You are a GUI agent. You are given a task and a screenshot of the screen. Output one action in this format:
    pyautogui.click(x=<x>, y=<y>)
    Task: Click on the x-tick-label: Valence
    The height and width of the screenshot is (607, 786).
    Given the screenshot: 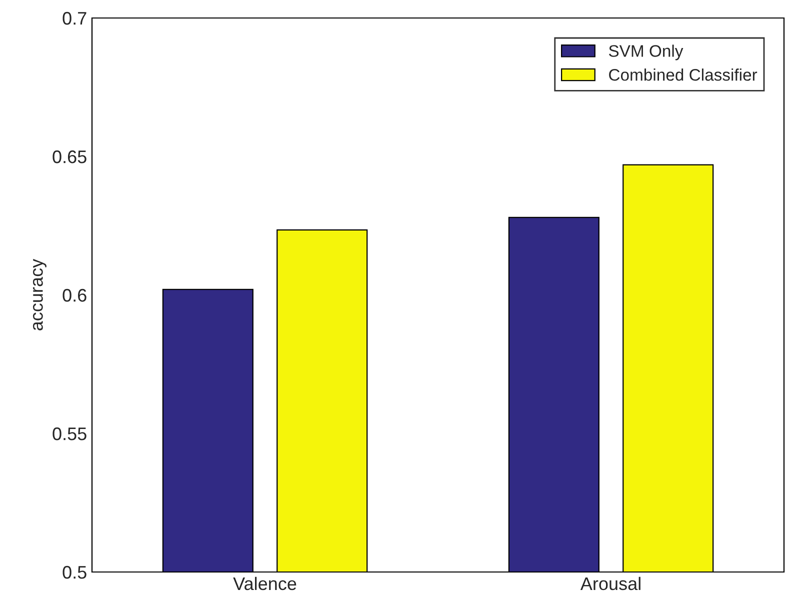 What is the action you would take?
    pyautogui.click(x=264, y=583)
    